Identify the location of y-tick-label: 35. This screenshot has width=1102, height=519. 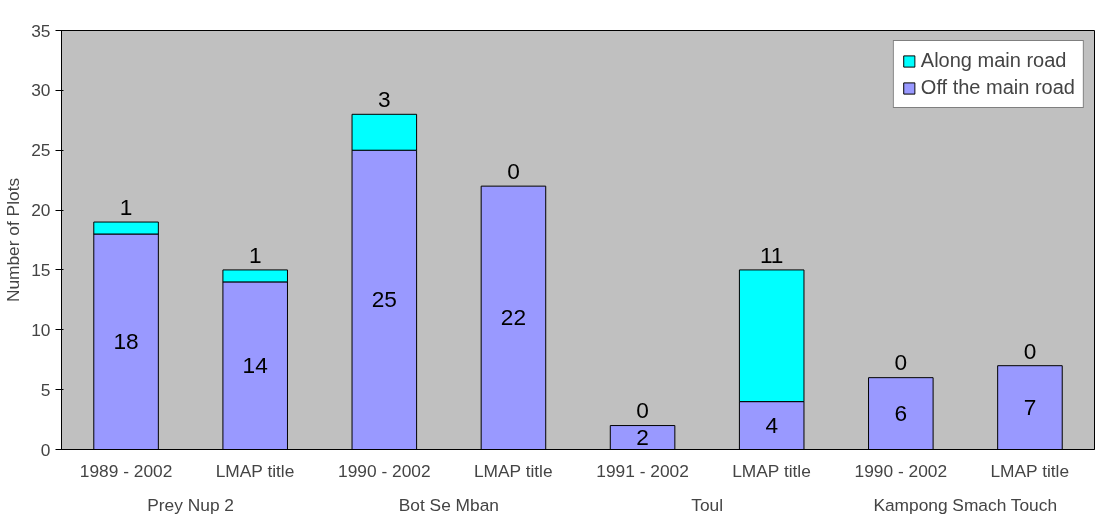
(41, 30).